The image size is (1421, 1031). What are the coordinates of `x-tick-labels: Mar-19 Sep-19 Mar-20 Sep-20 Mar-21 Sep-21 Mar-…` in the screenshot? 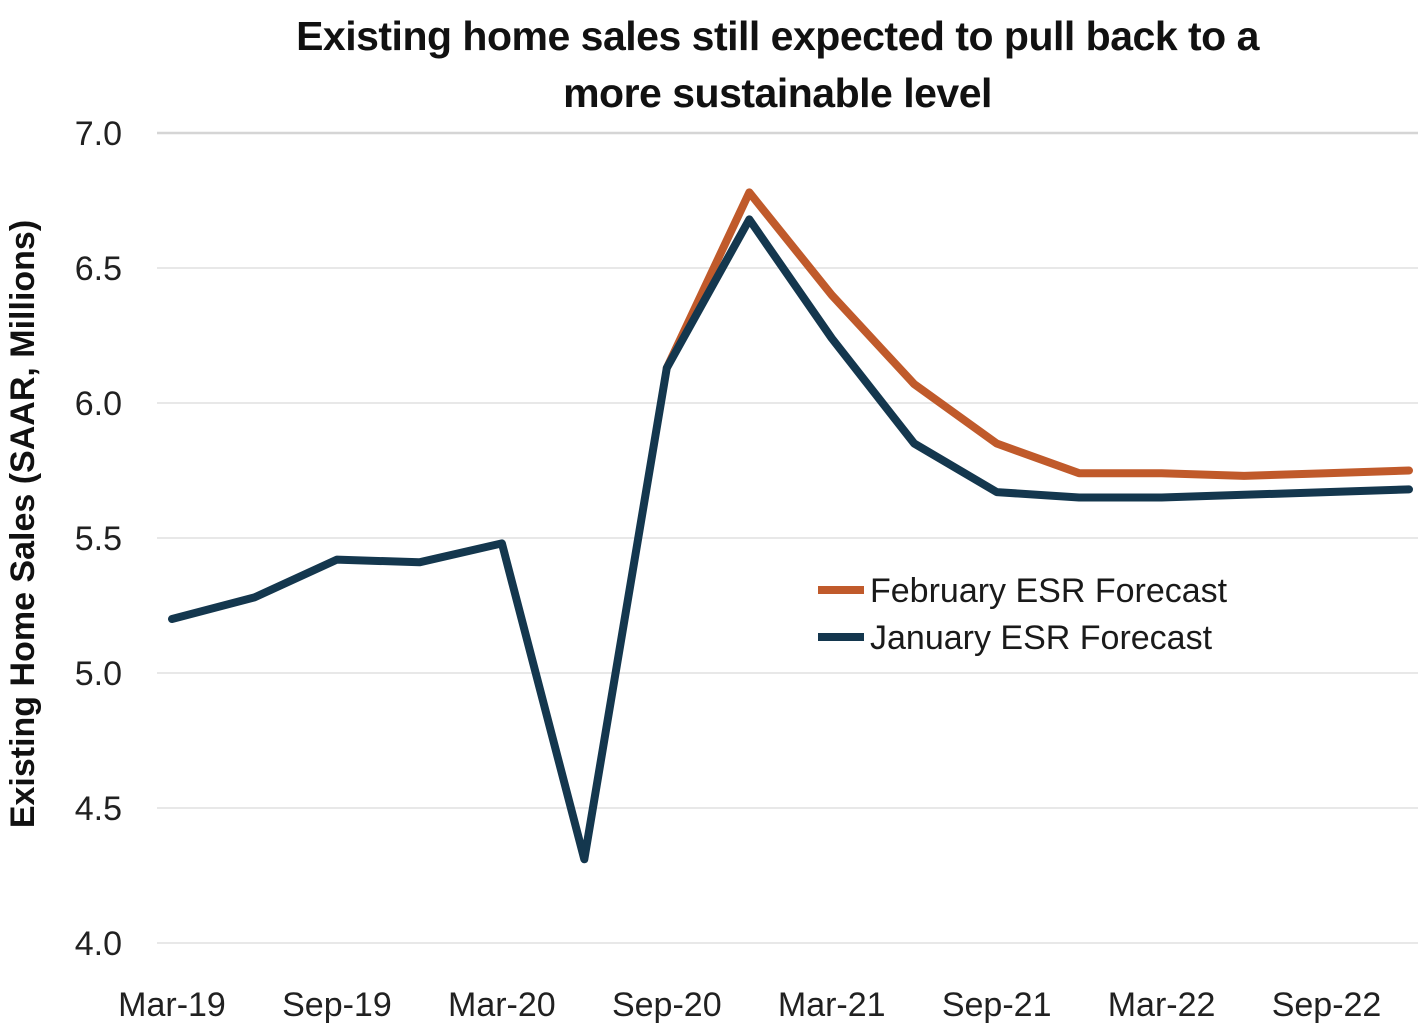 It's located at (749, 1005).